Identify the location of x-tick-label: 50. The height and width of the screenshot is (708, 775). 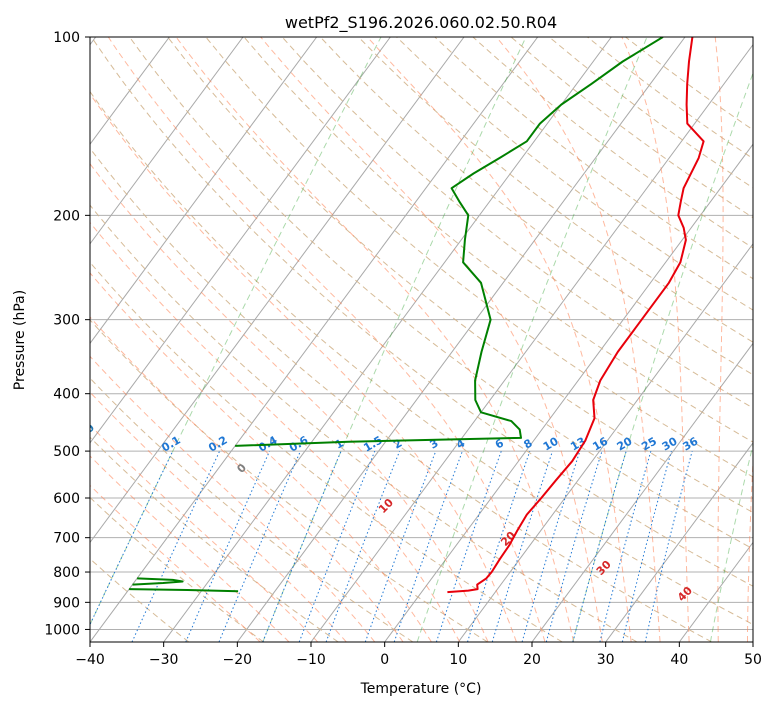
(753, 660).